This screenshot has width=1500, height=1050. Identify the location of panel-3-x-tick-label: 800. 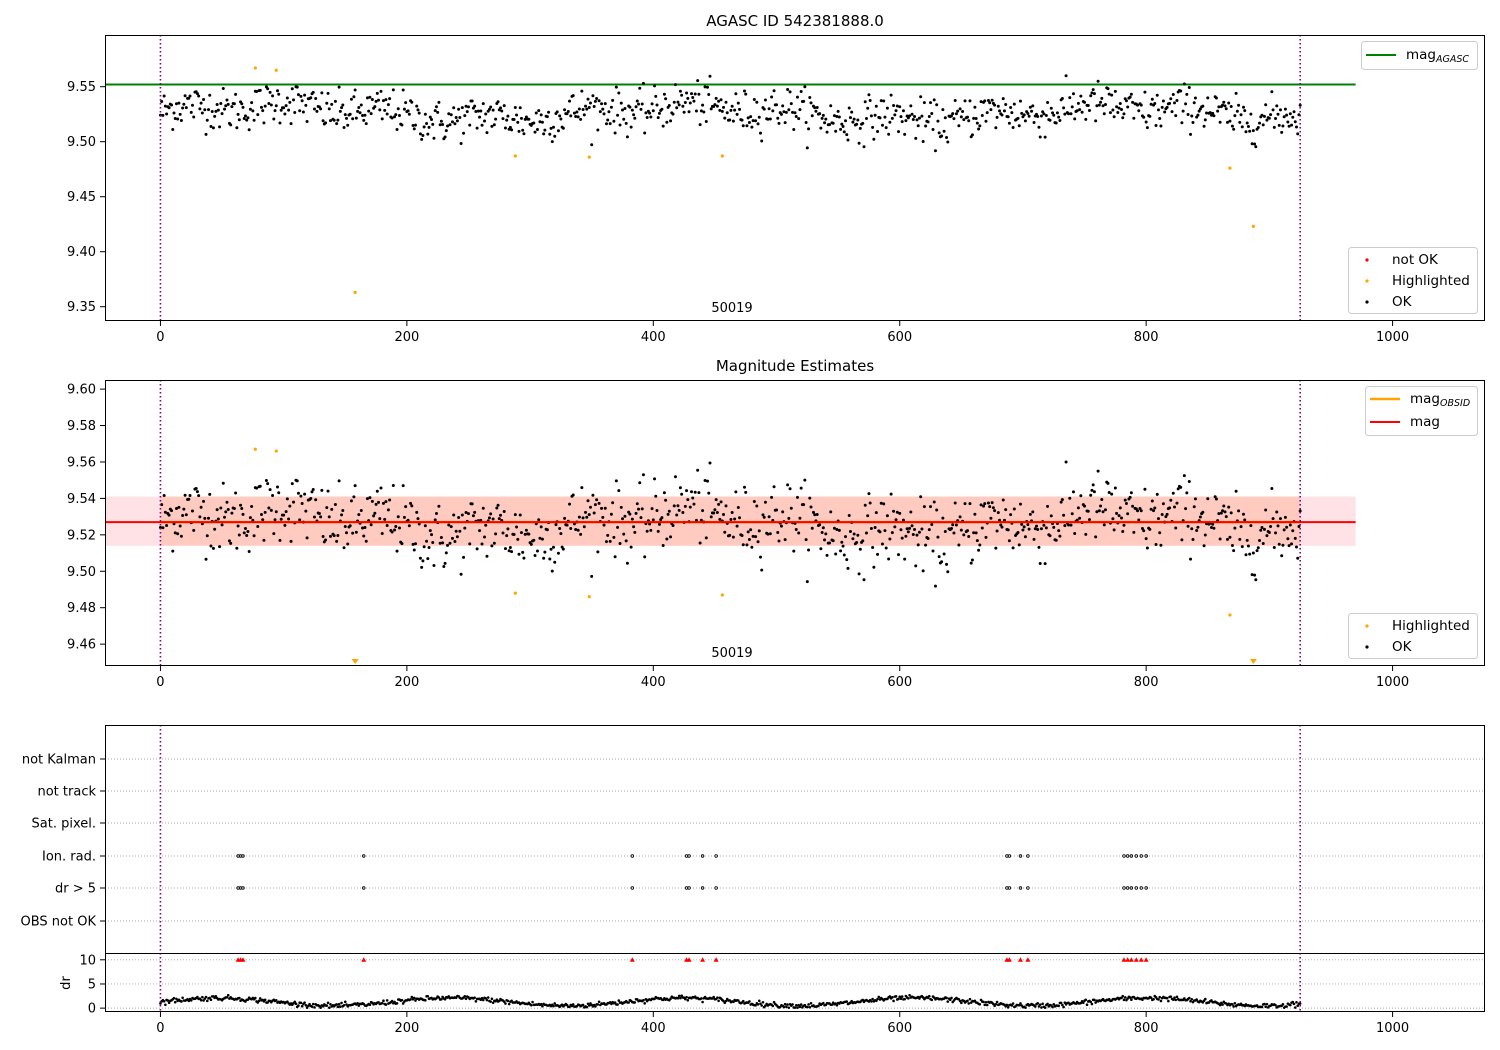
(1146, 1028).